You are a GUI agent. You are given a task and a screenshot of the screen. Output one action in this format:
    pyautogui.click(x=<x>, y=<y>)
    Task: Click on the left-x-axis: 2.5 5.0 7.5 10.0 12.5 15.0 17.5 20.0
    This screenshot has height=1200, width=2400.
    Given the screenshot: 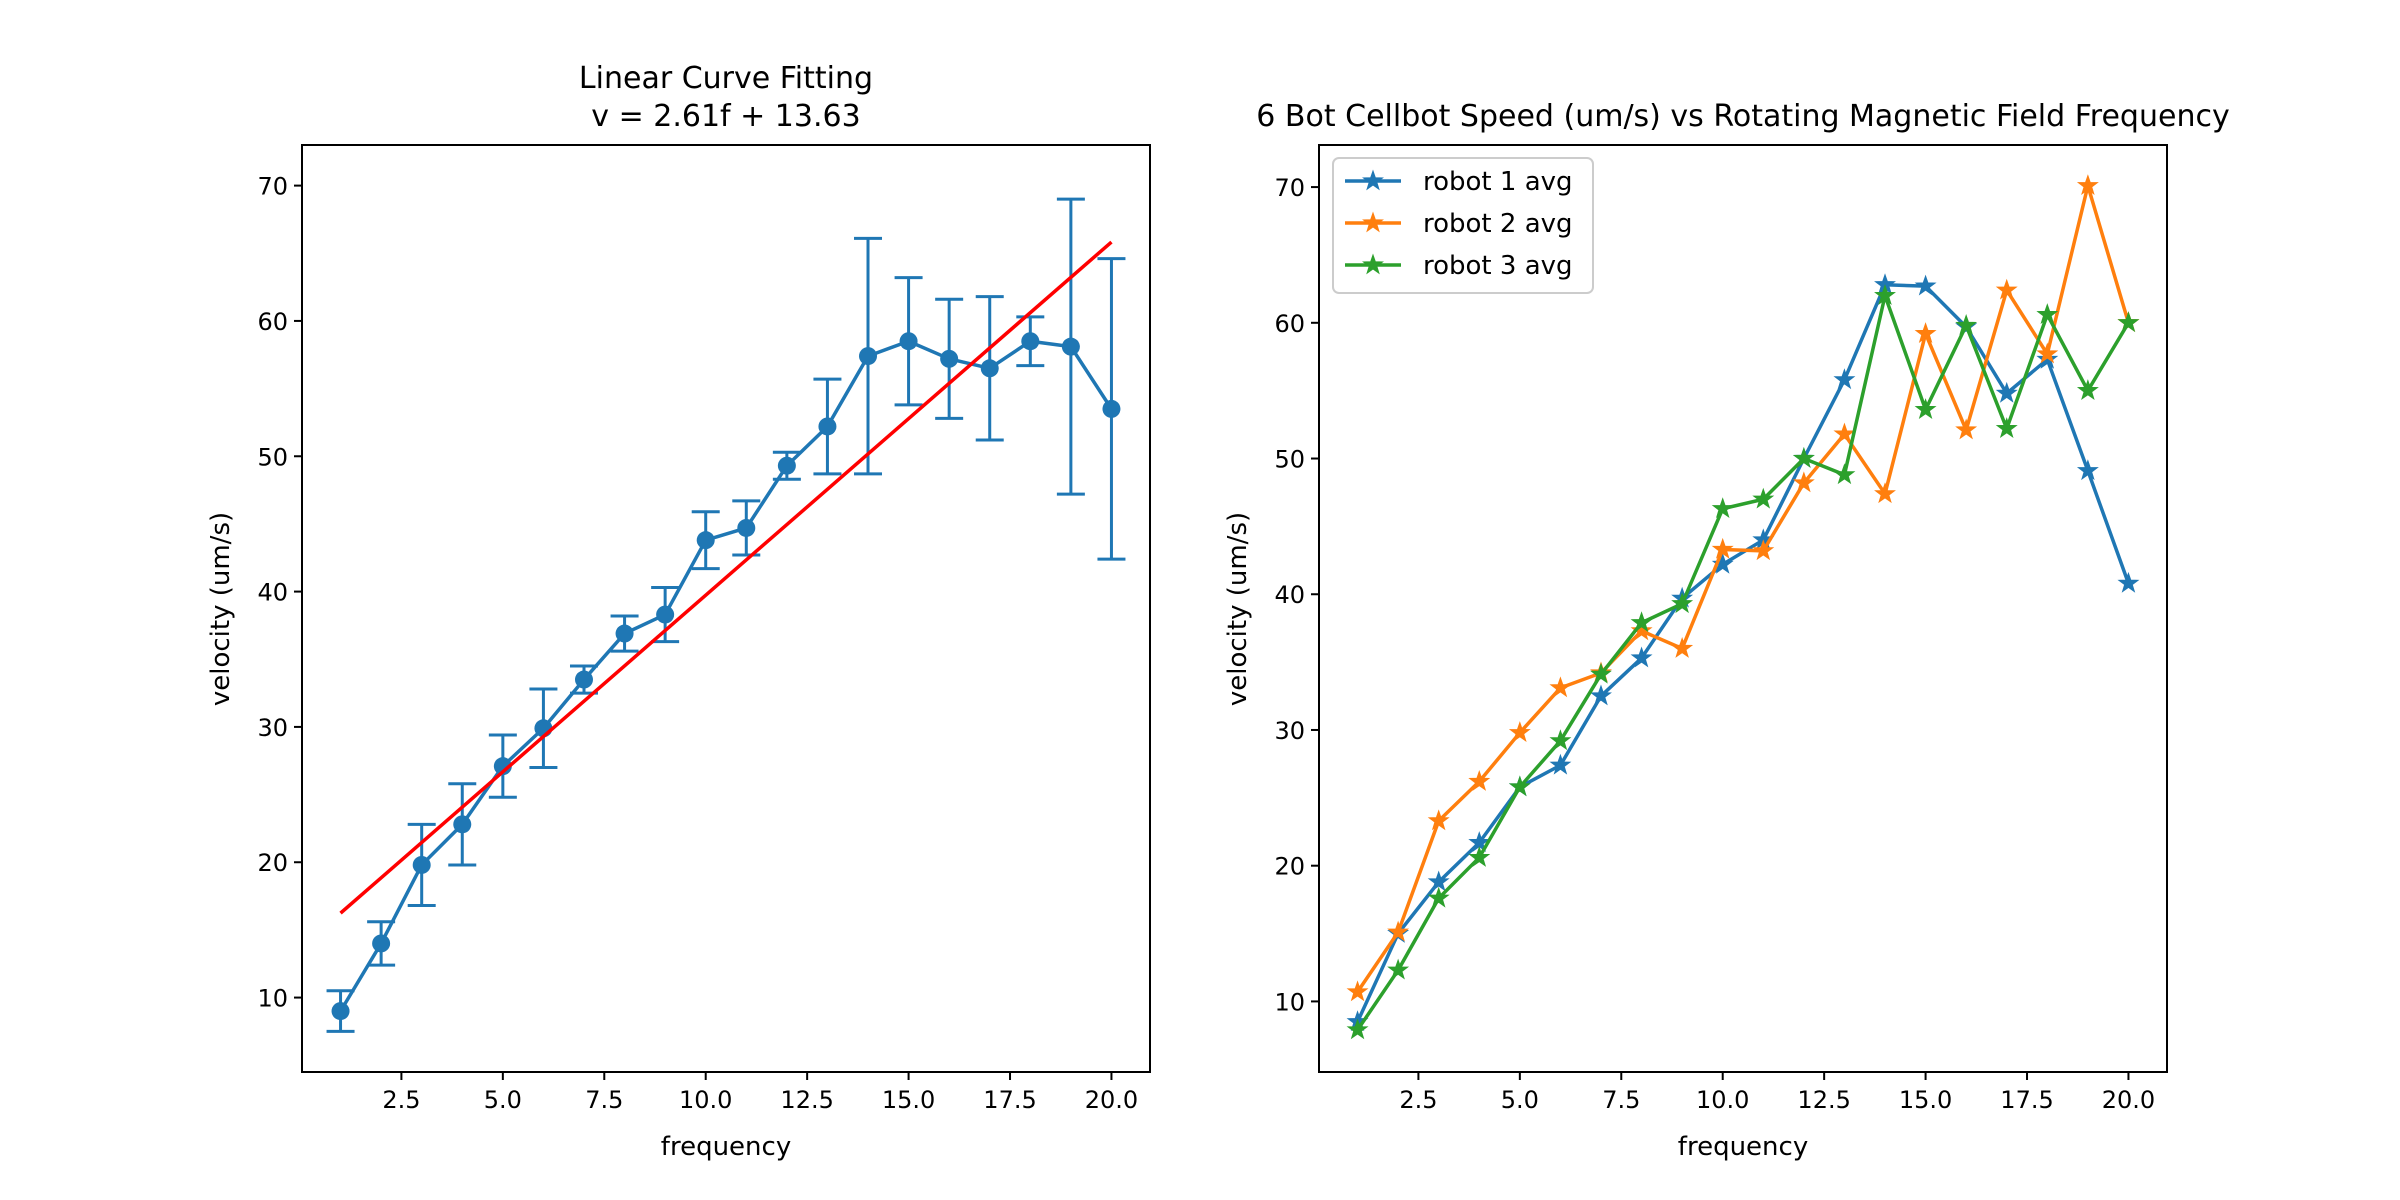 What is the action you would take?
    pyautogui.click(x=760, y=1093)
    